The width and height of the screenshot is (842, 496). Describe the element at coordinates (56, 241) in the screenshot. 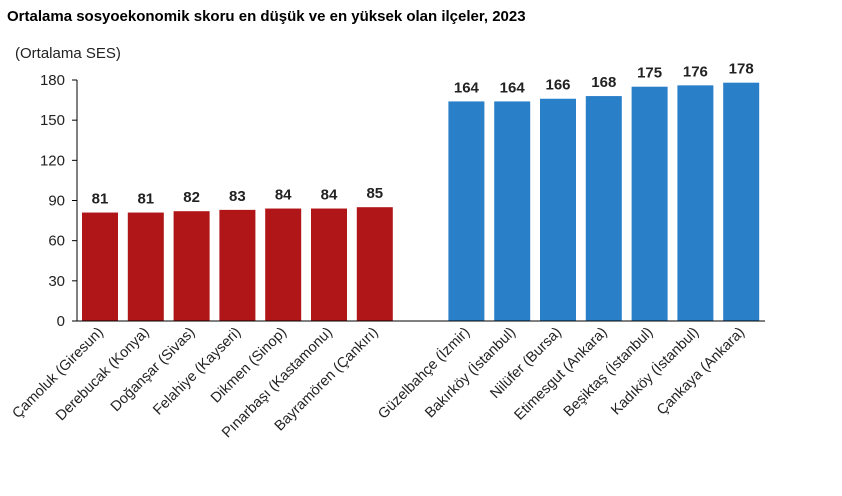

I see `y-tick-label: 60` at that location.